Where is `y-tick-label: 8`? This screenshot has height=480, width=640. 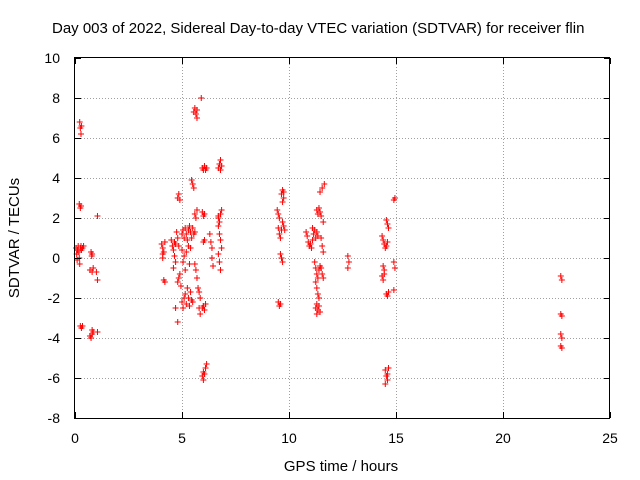 y-tick-label: 8 is located at coordinates (56, 98).